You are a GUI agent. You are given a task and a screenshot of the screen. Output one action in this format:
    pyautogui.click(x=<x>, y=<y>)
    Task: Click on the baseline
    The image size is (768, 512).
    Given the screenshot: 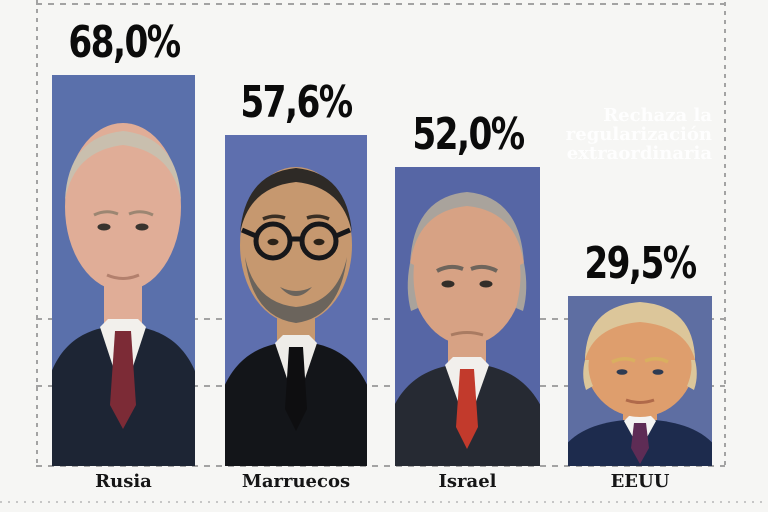 What is the action you would take?
    pyautogui.click(x=380, y=466)
    